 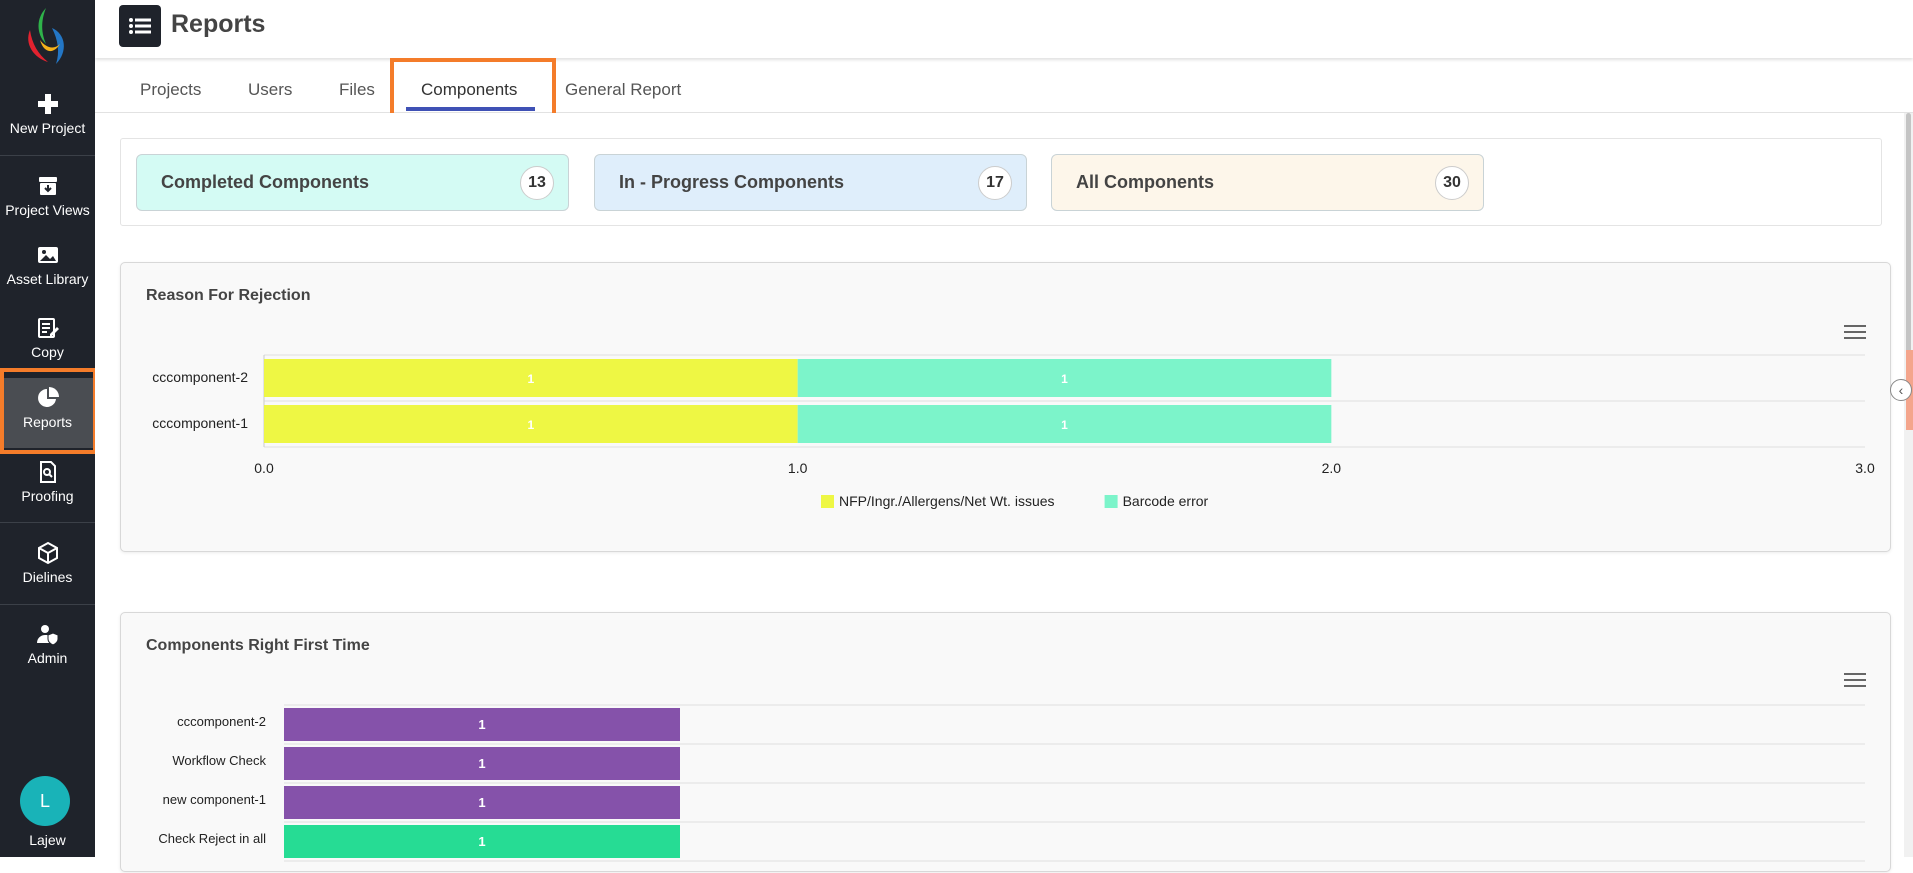 What do you see at coordinates (47, 255) in the screenshot?
I see `image-icon` at bounding box center [47, 255].